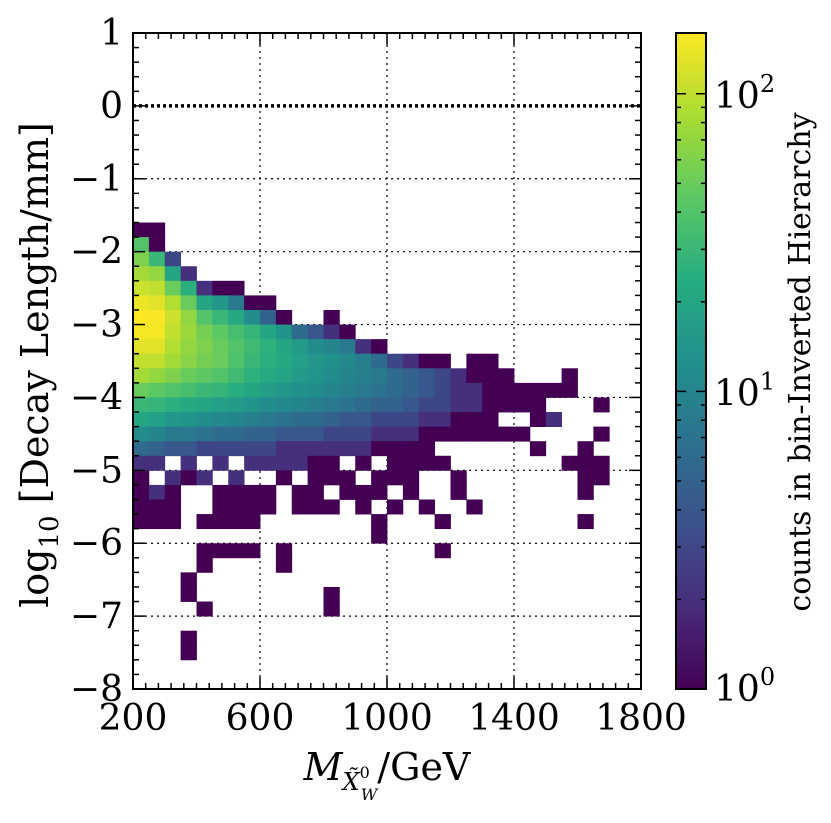 The height and width of the screenshot is (823, 831). I want to click on colorbar-tick-labels: 10⁰ 10¹ 10², so click(744, 390).